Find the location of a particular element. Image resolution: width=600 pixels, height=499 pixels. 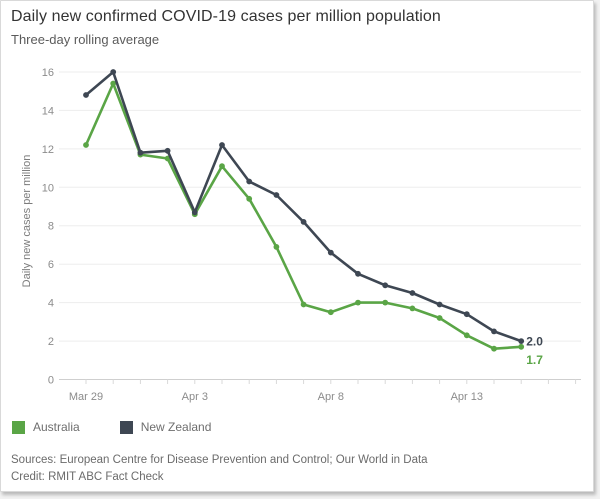

svg-text: Apr 13 is located at coordinates (467, 397).